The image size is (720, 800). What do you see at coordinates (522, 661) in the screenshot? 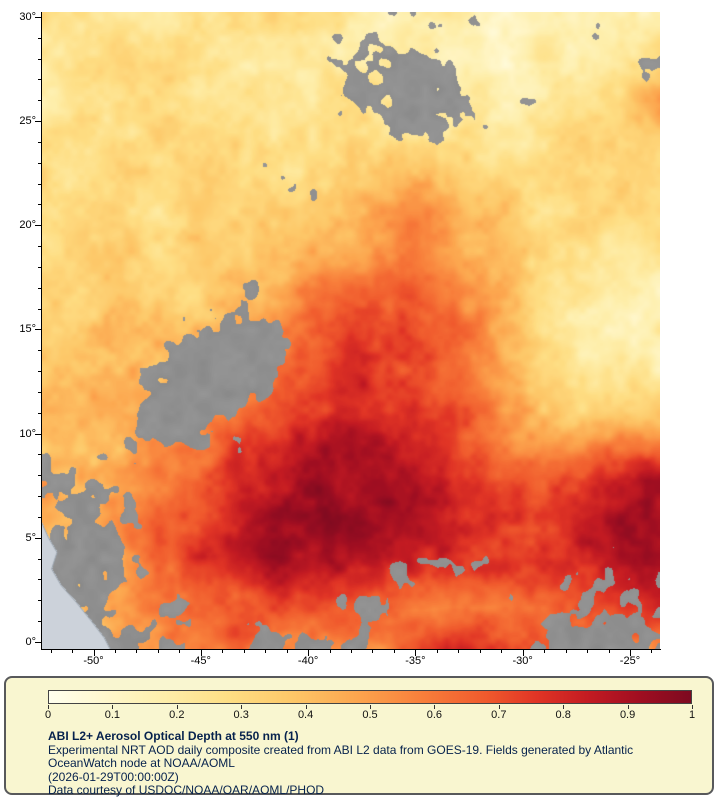
I see `x-tick-label: -30°` at bounding box center [522, 661].